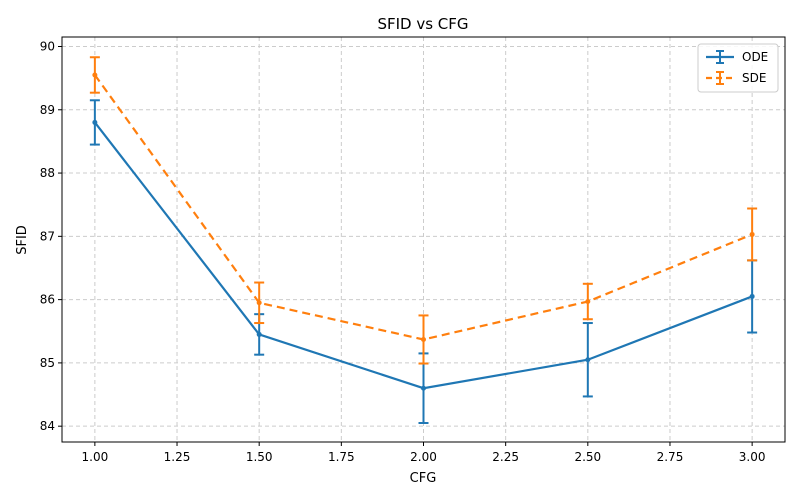  Describe the element at coordinates (22, 240) in the screenshot. I see `y-axis-title: SFID` at that location.